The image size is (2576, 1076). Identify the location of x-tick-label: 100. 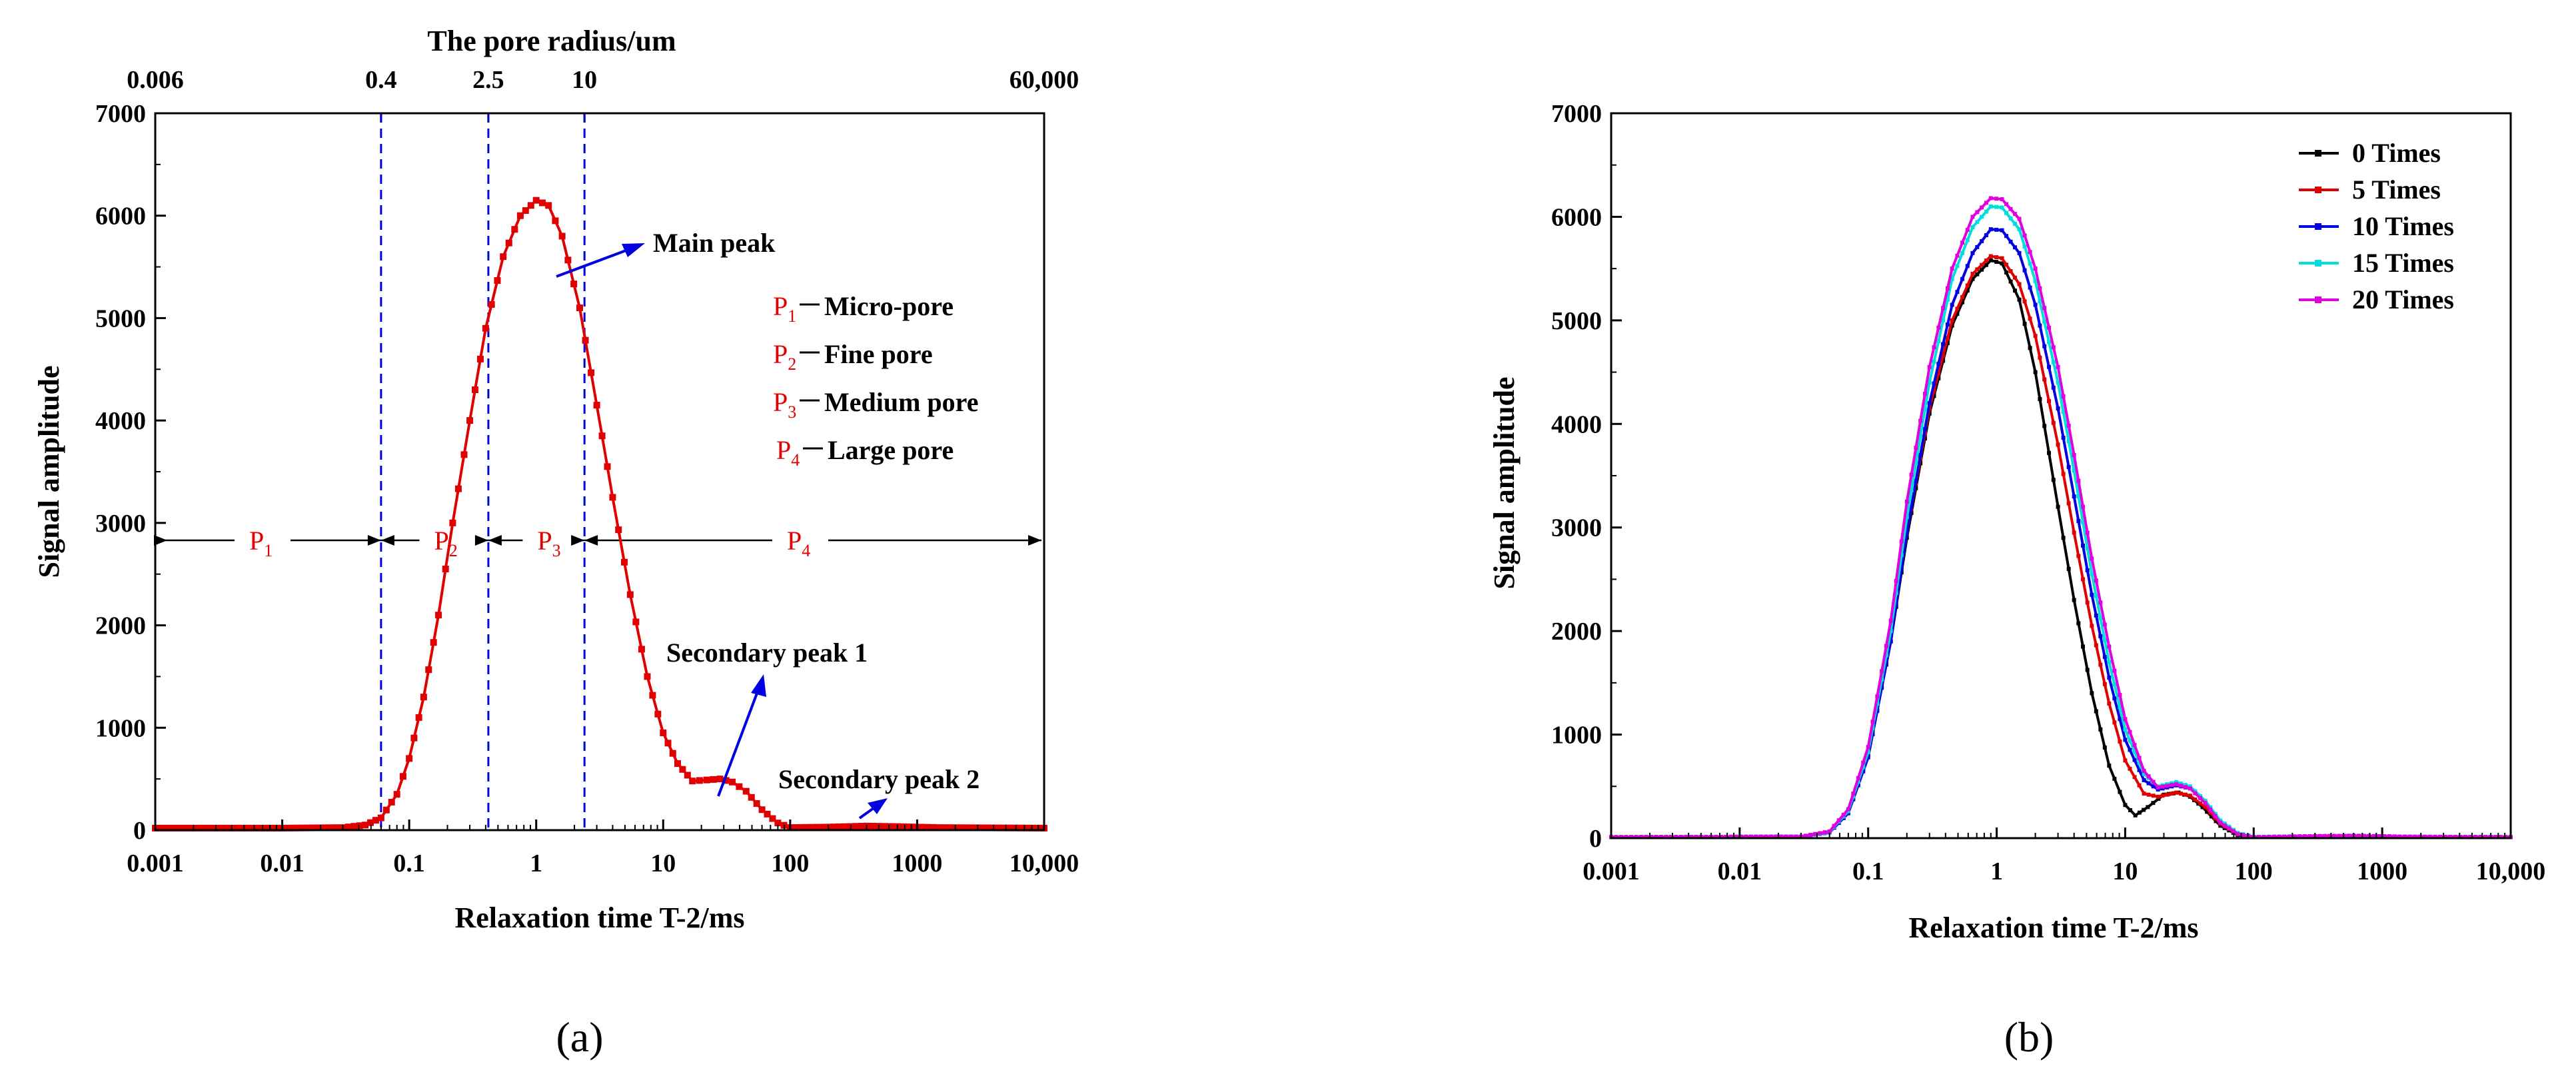
(2254, 871).